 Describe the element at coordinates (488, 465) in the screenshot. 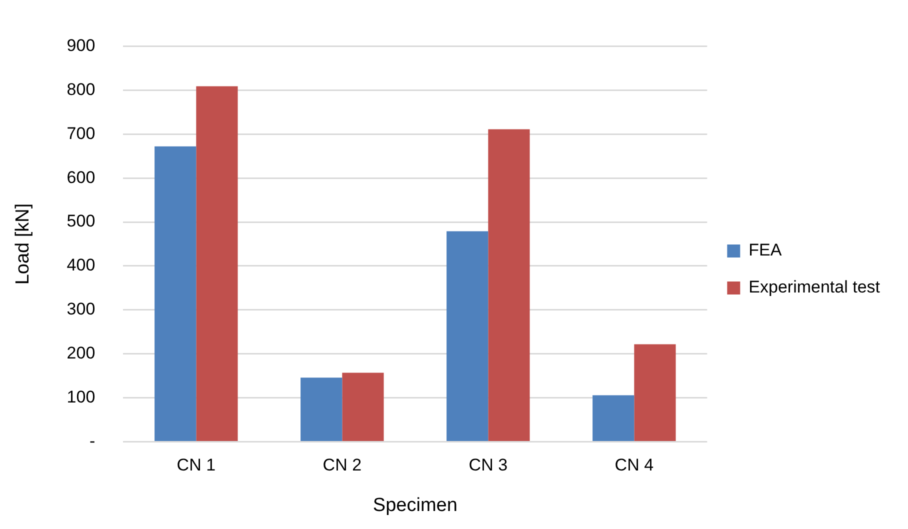

I see `x-tick-label: CN 3` at that location.